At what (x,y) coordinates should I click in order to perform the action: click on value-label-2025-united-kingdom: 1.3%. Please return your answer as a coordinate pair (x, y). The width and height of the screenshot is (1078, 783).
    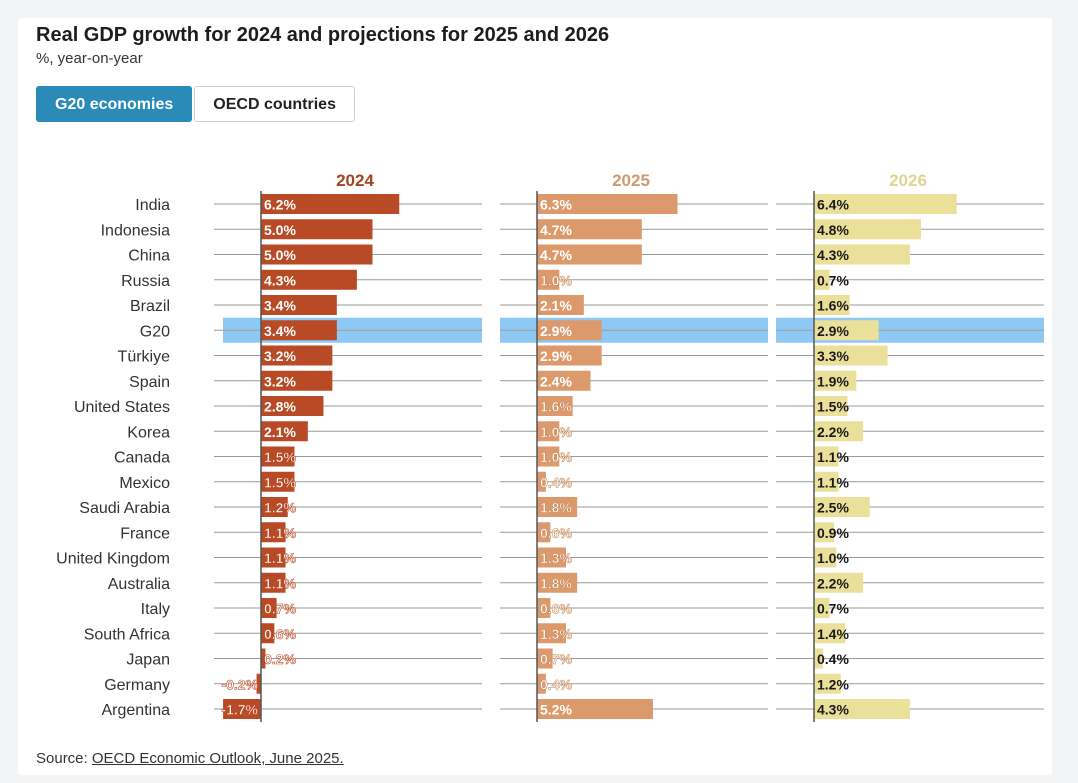
    Looking at the image, I should click on (556, 558).